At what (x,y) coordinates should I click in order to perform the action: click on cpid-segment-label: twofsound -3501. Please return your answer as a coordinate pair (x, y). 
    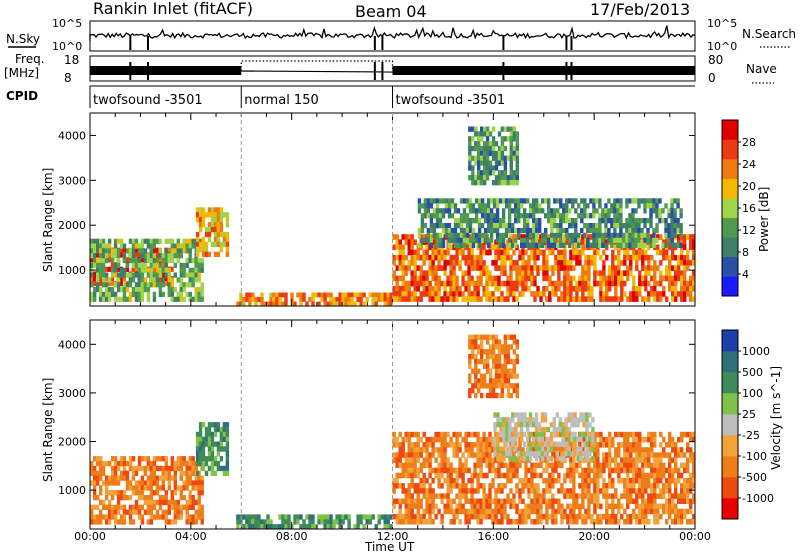
    Looking at the image, I should click on (148, 100).